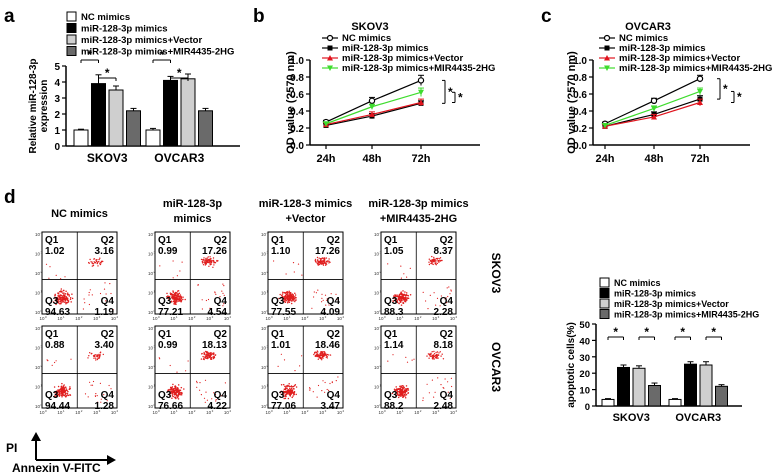  What do you see at coordinates (44, 106) in the screenshot?
I see `y-axis-label: expression` at bounding box center [44, 106].